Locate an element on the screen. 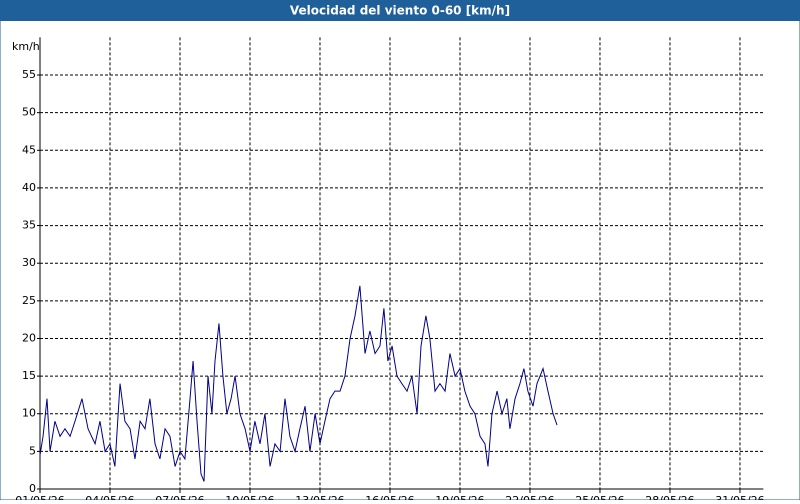 This screenshot has height=504, width=800. y-tick-label: 5 is located at coordinates (32, 450).